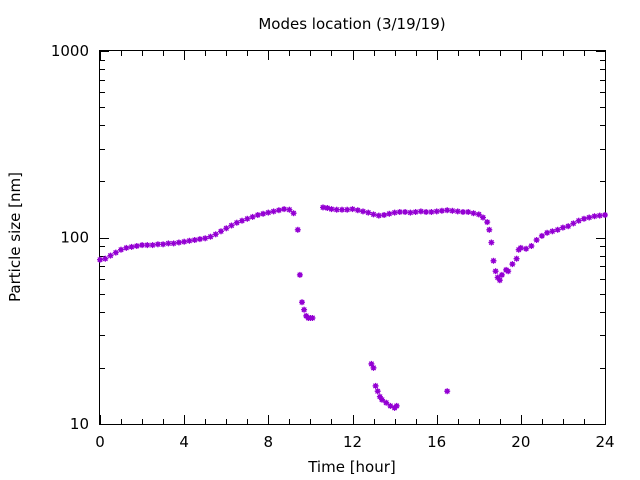 This screenshot has width=640, height=480. I want to click on x-tick-label: 20, so click(520, 442).